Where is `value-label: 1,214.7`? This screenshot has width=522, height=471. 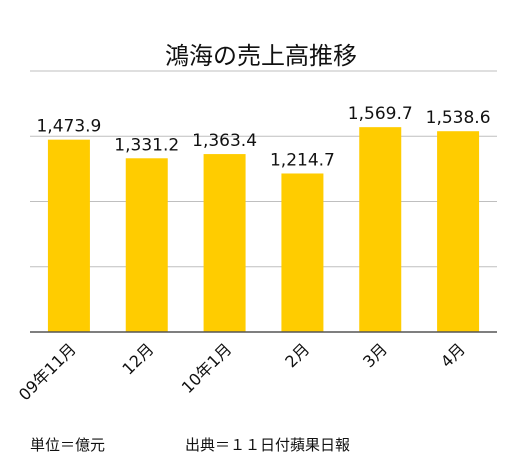 value-label: 1,214.7 is located at coordinates (302, 160).